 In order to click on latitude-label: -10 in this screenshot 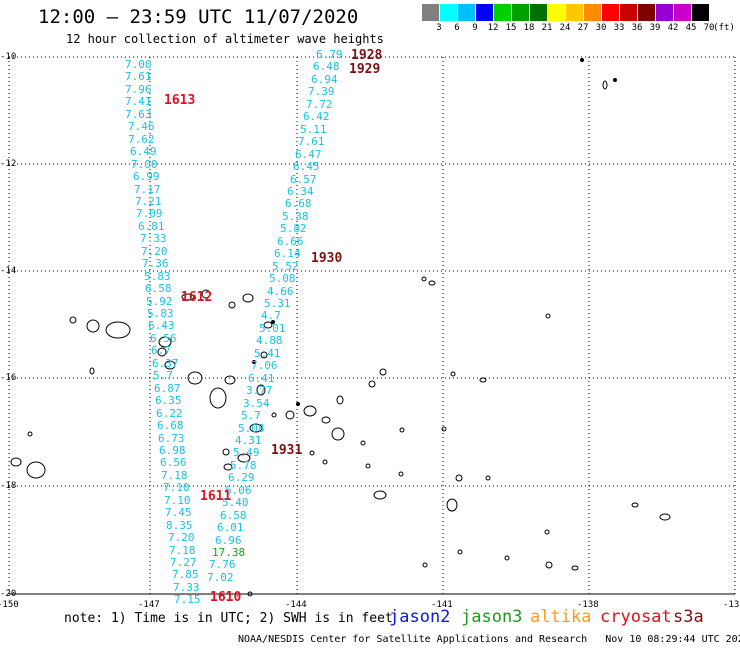, I will do `click(8, 57)`.